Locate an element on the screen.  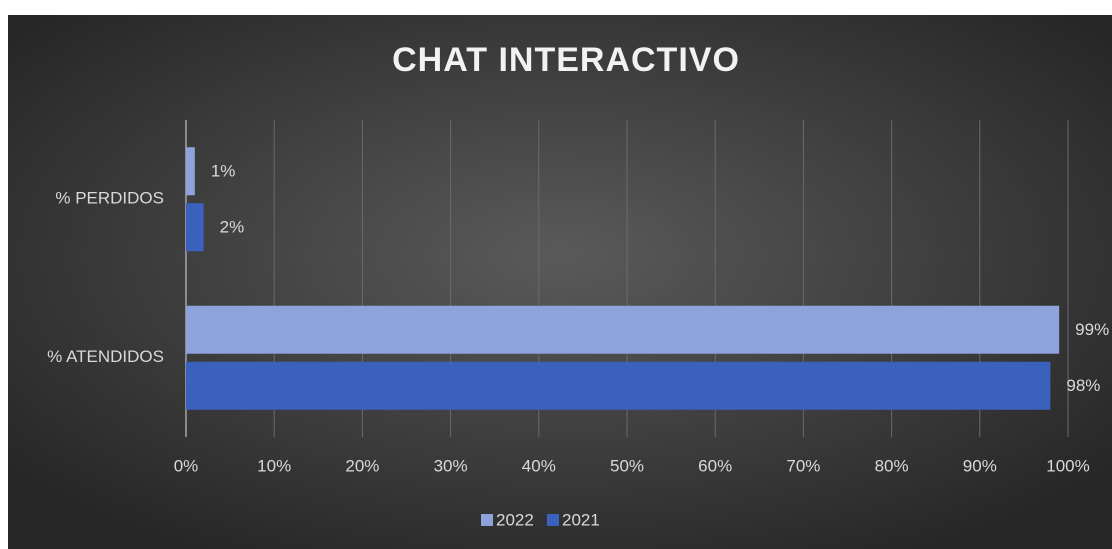
x-tick-label: 30% is located at coordinates (451, 465).